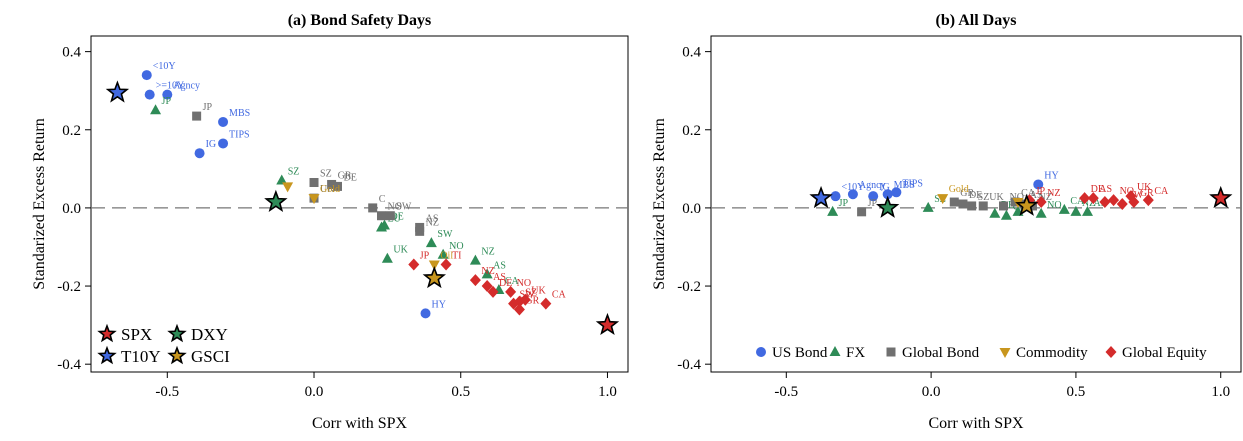 Image resolution: width=1243 pixels, height=441 pixels. Describe the element at coordinates (1221, 197) in the screenshot. I see `star-marker-spx` at that location.